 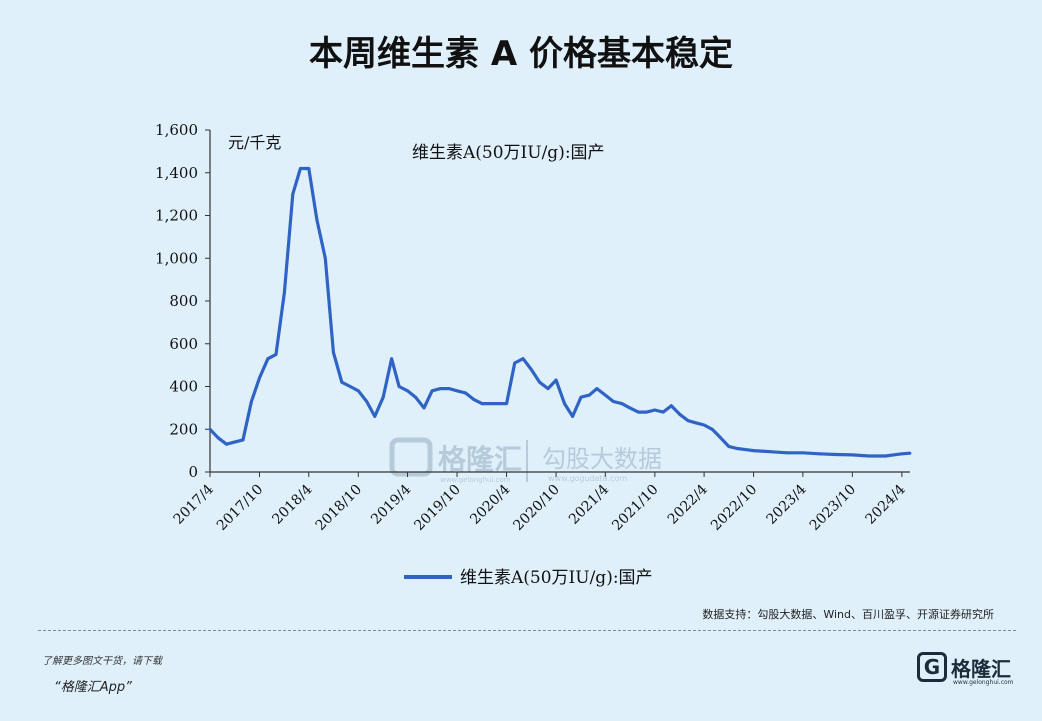 I want to click on x-tick-label: 2022/4, so click(x=688, y=504).